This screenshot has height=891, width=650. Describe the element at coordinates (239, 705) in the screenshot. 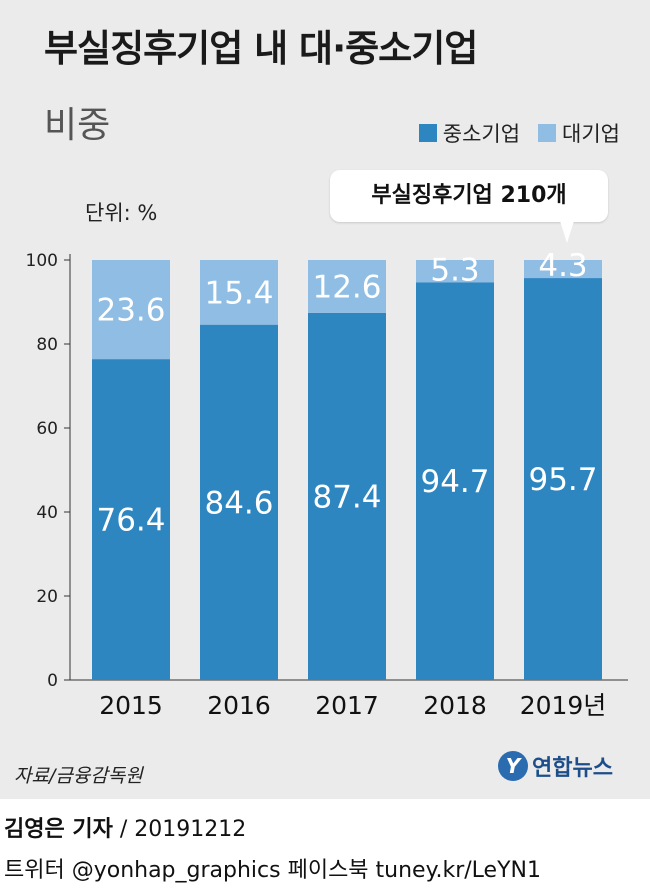

I see `x-tick-label: 2016` at that location.